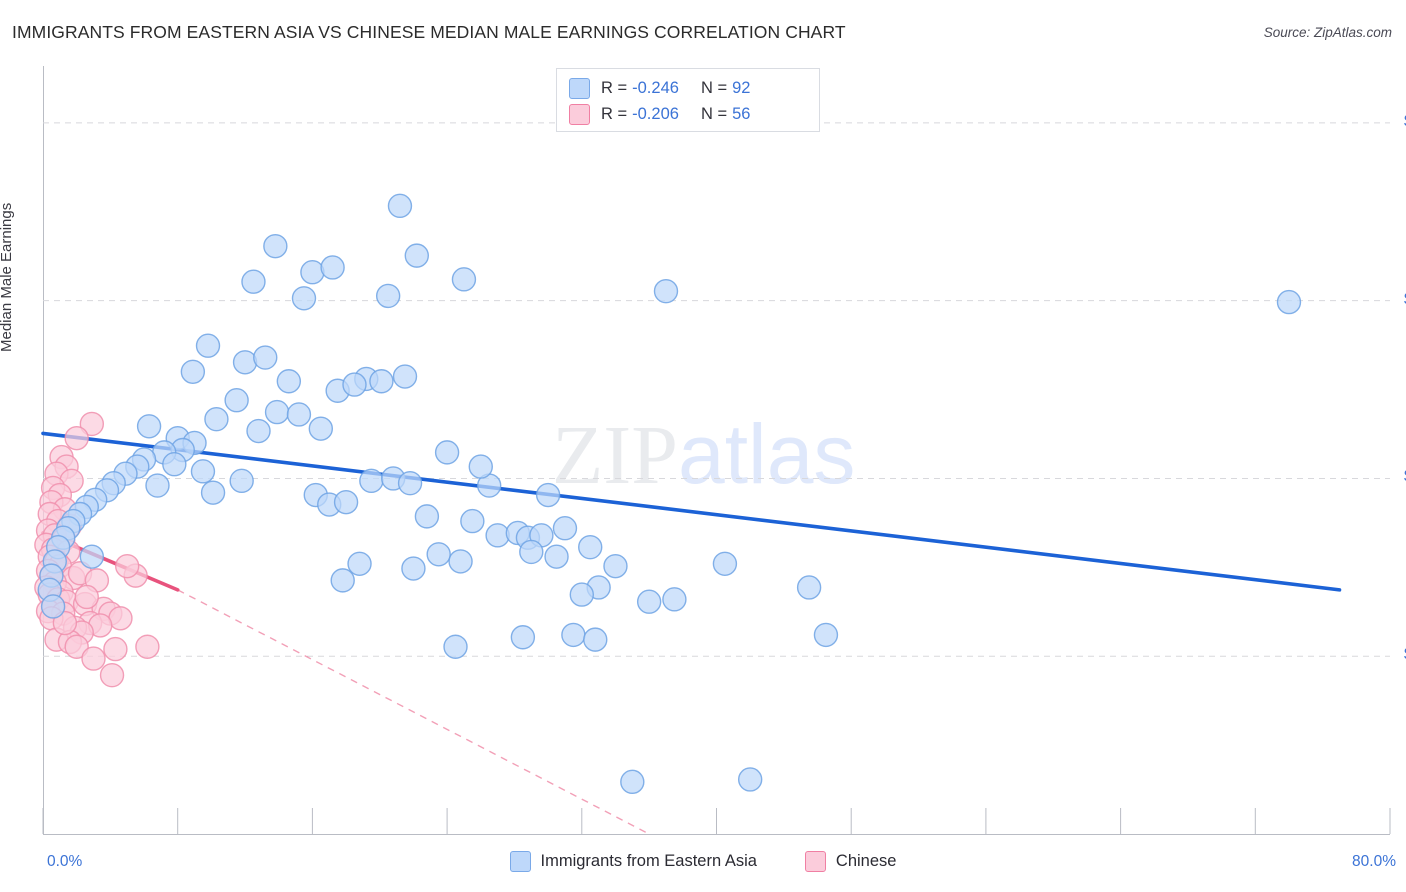 The height and width of the screenshot is (892, 1406). What do you see at coordinates (866, 861) in the screenshot?
I see `legend-label-chinese: Chinese` at bounding box center [866, 861].